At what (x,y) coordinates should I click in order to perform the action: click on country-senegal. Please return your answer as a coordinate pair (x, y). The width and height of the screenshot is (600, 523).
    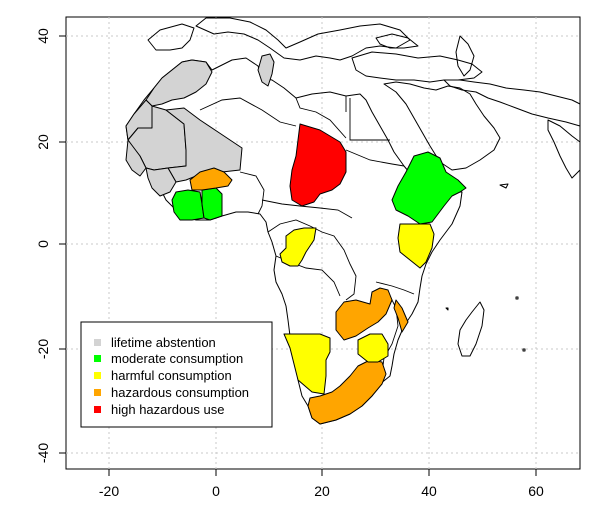
    Looking at the image, I should click on (136, 158).